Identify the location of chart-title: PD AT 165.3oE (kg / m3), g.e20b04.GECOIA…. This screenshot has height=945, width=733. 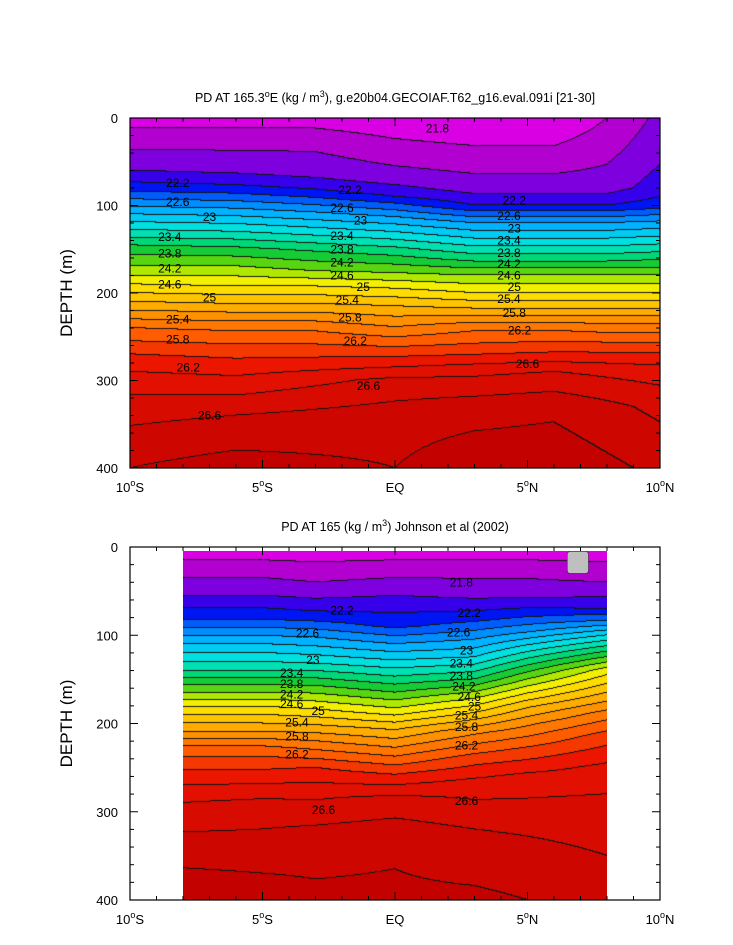
(395, 97).